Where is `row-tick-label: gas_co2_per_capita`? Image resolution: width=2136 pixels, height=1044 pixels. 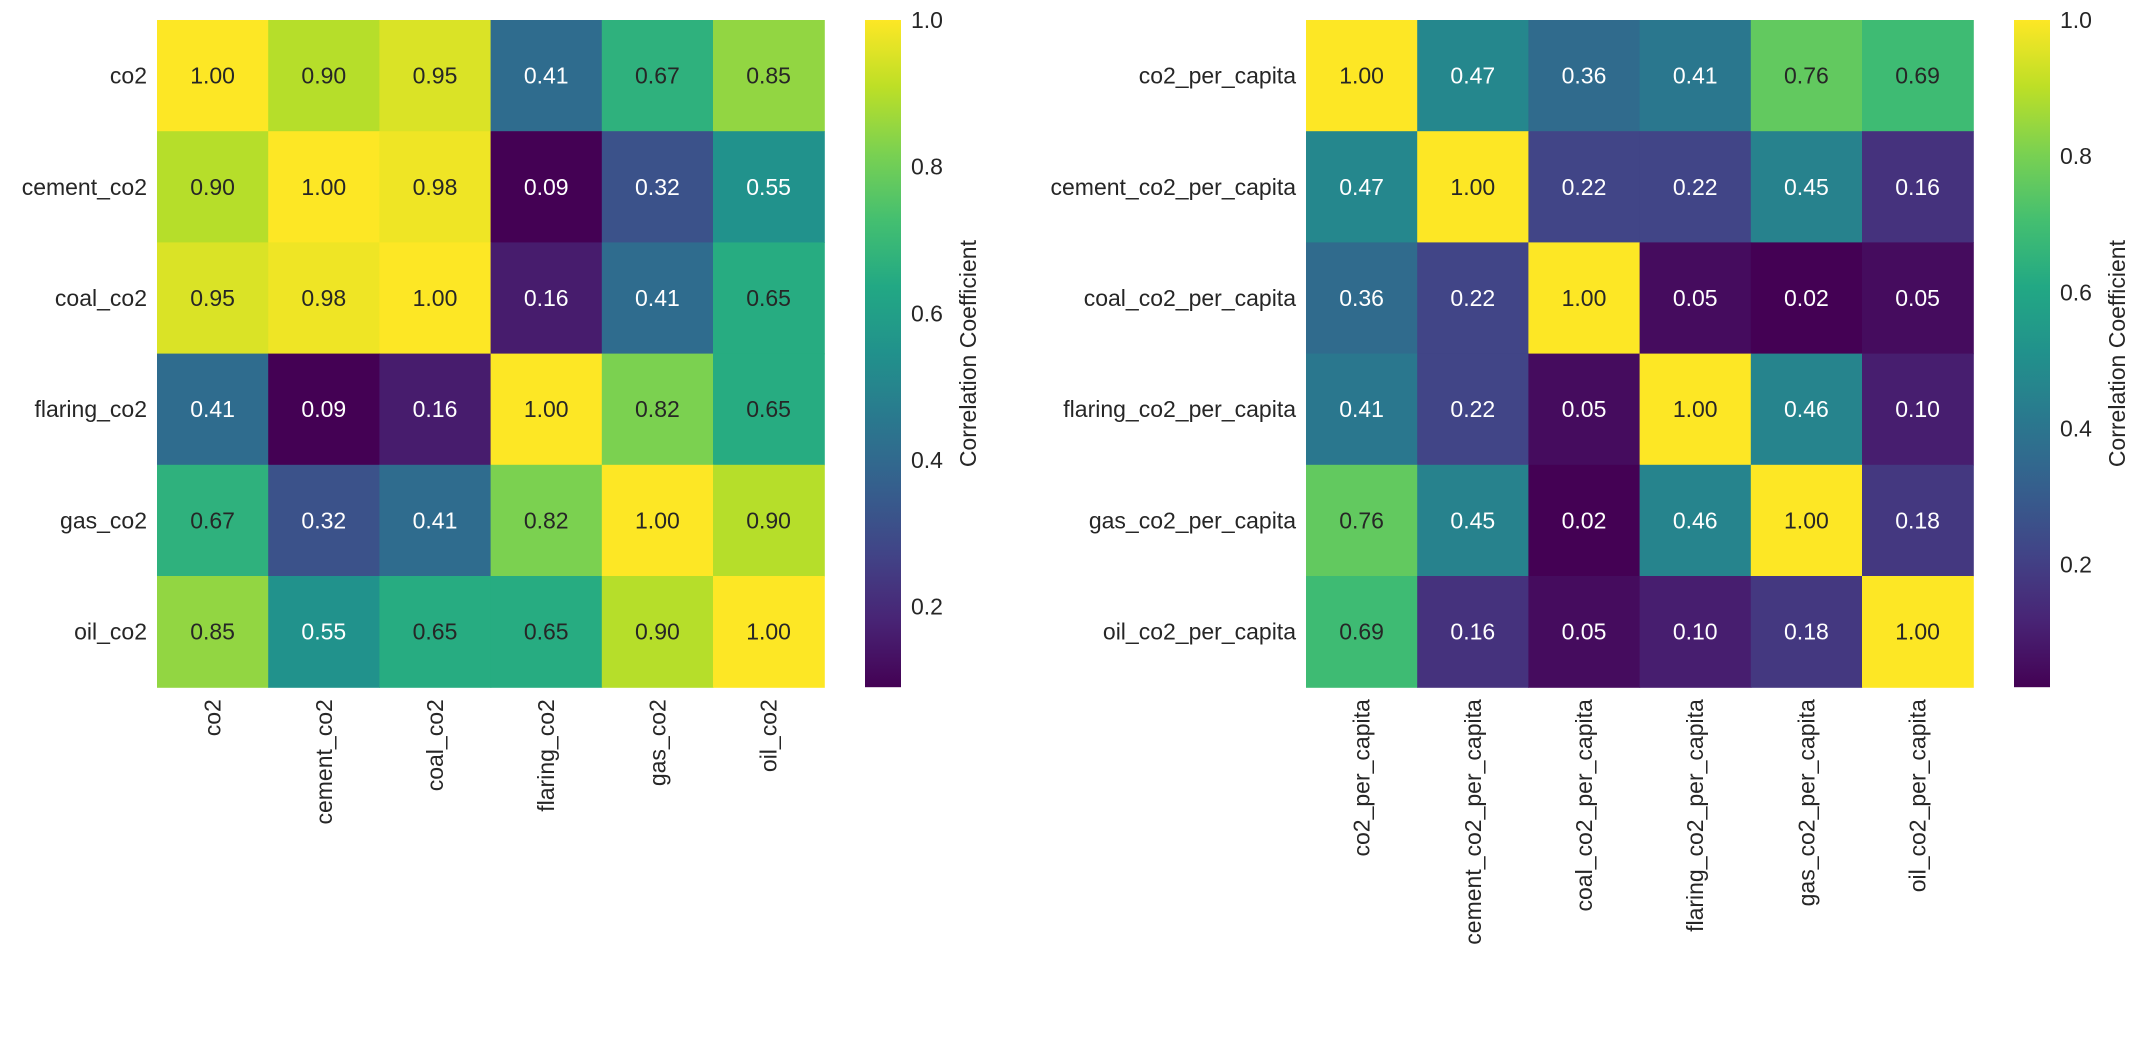
row-tick-label: gas_co2_per_capita is located at coordinates (1192, 520).